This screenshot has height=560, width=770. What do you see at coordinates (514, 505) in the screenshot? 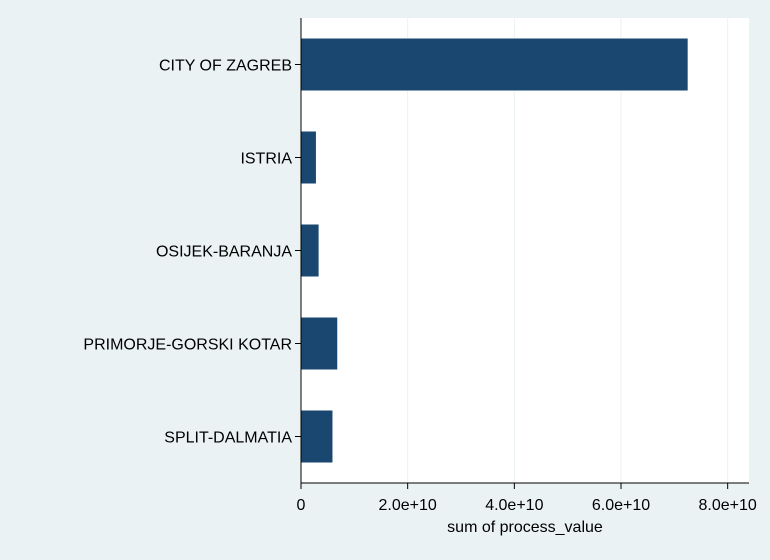
I see `x-tick-label: 4.0e+10` at bounding box center [514, 505].